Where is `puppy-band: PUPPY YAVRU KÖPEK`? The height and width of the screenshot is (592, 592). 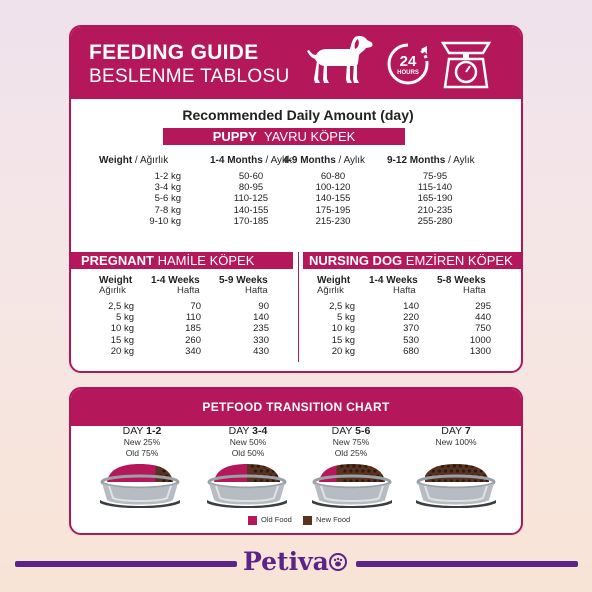 puppy-band: PUPPY YAVRU KÖPEK is located at coordinates (284, 136).